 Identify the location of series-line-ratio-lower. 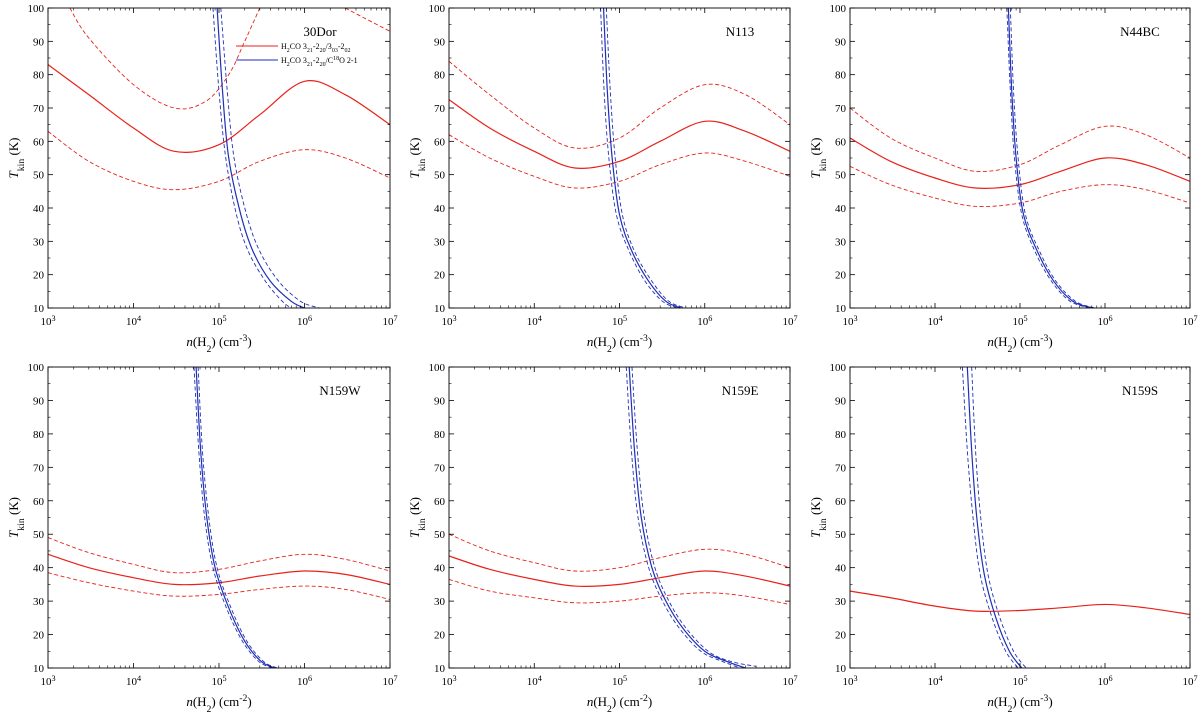
(619, 591).